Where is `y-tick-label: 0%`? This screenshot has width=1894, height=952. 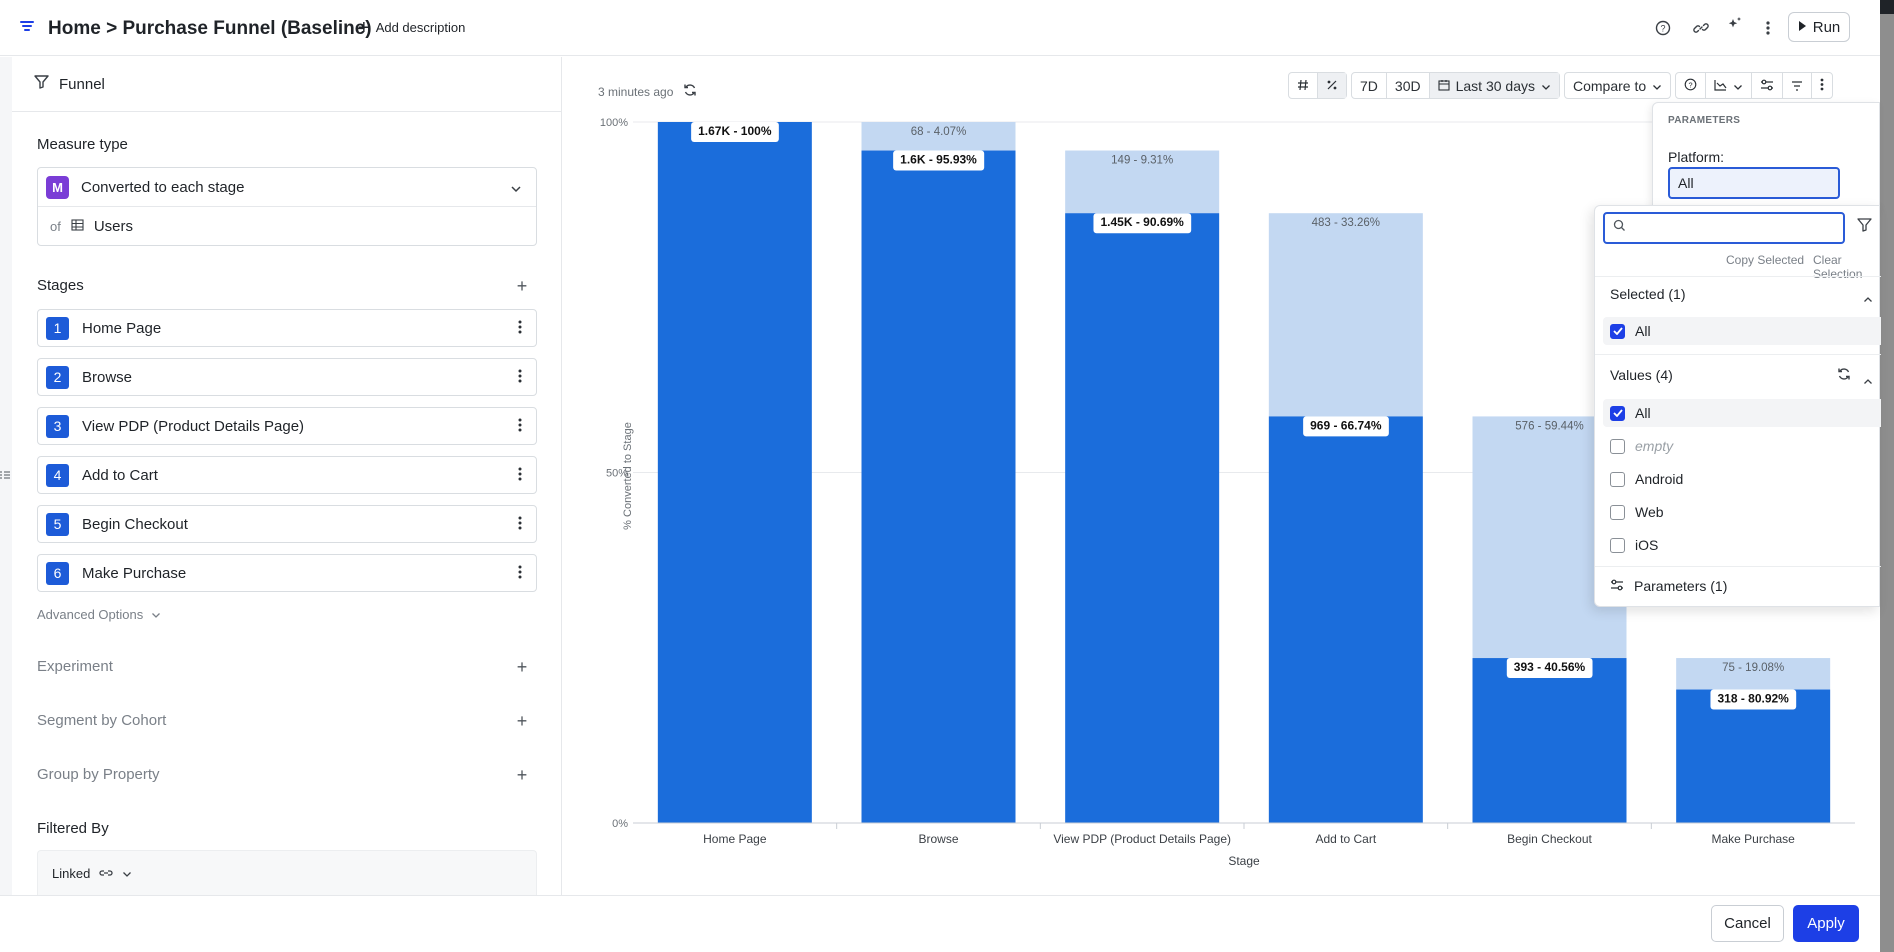 y-tick-label: 0% is located at coordinates (620, 824).